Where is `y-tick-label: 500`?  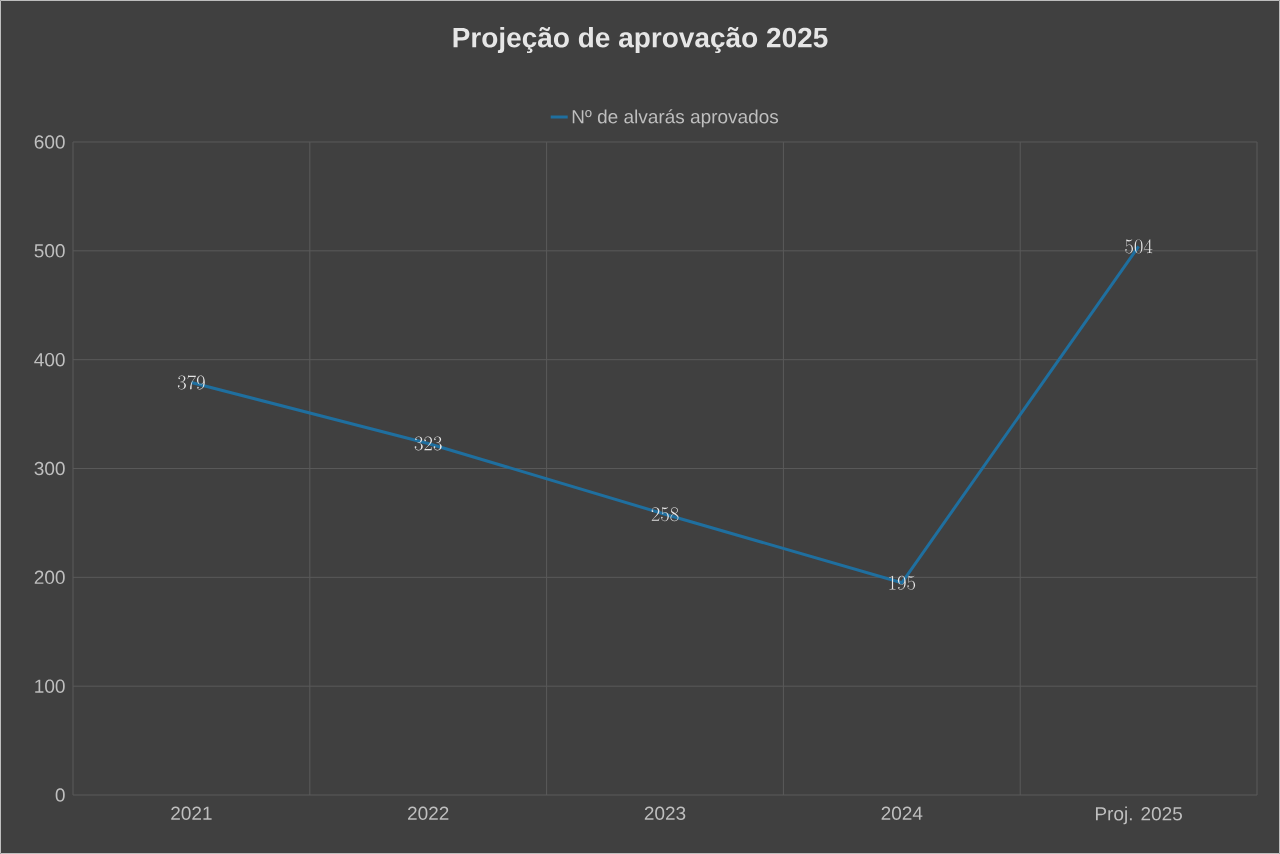 y-tick-label: 500 is located at coordinates (49, 251).